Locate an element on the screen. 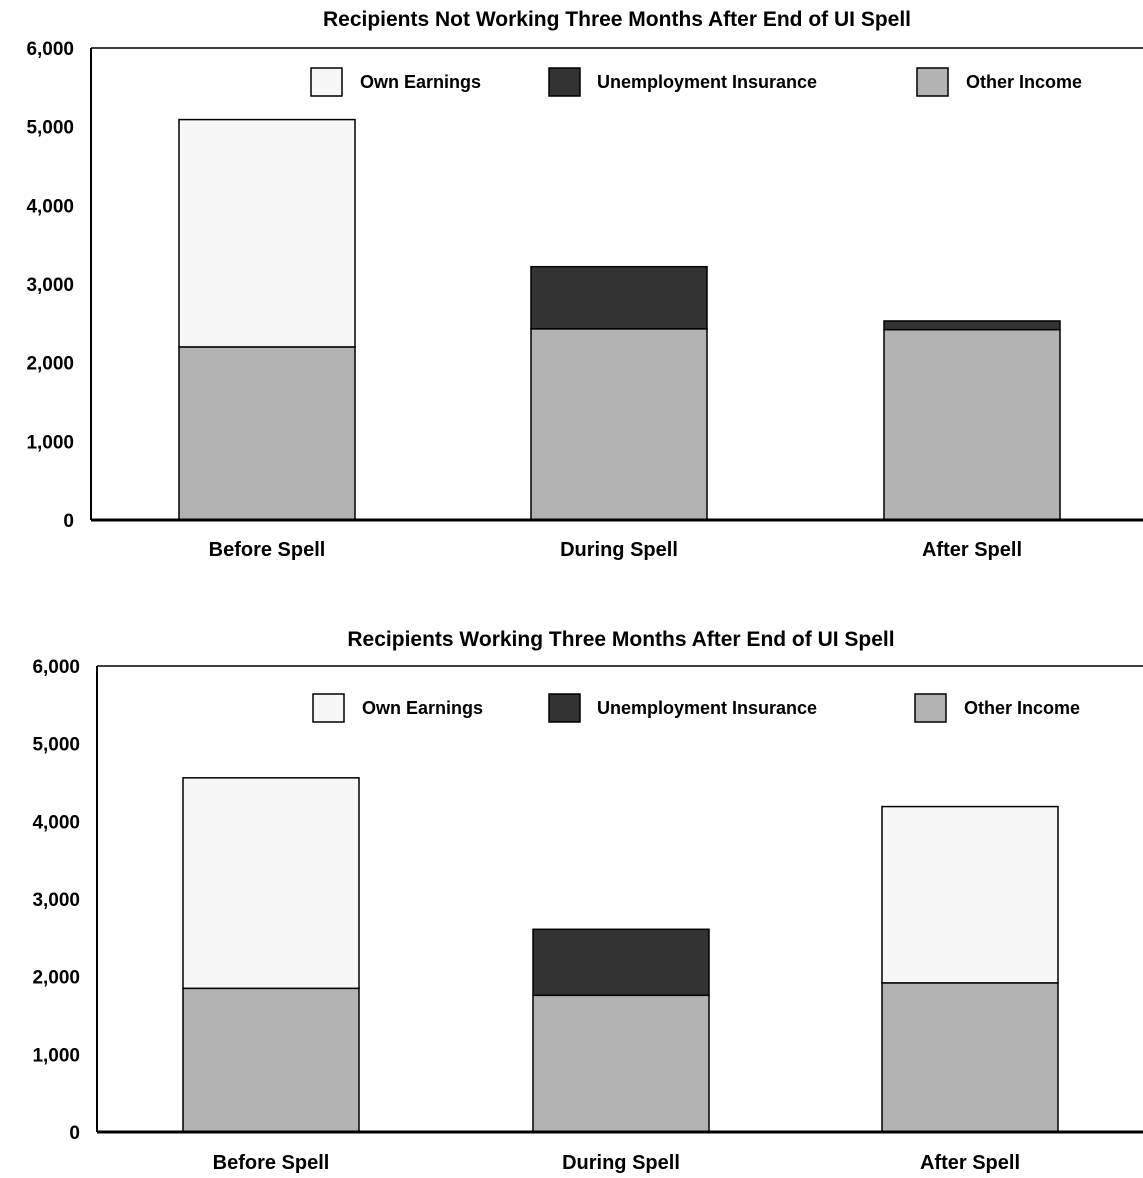 This screenshot has height=1178, width=1143. bar-after-spell-own-earnings is located at coordinates (970, 894).